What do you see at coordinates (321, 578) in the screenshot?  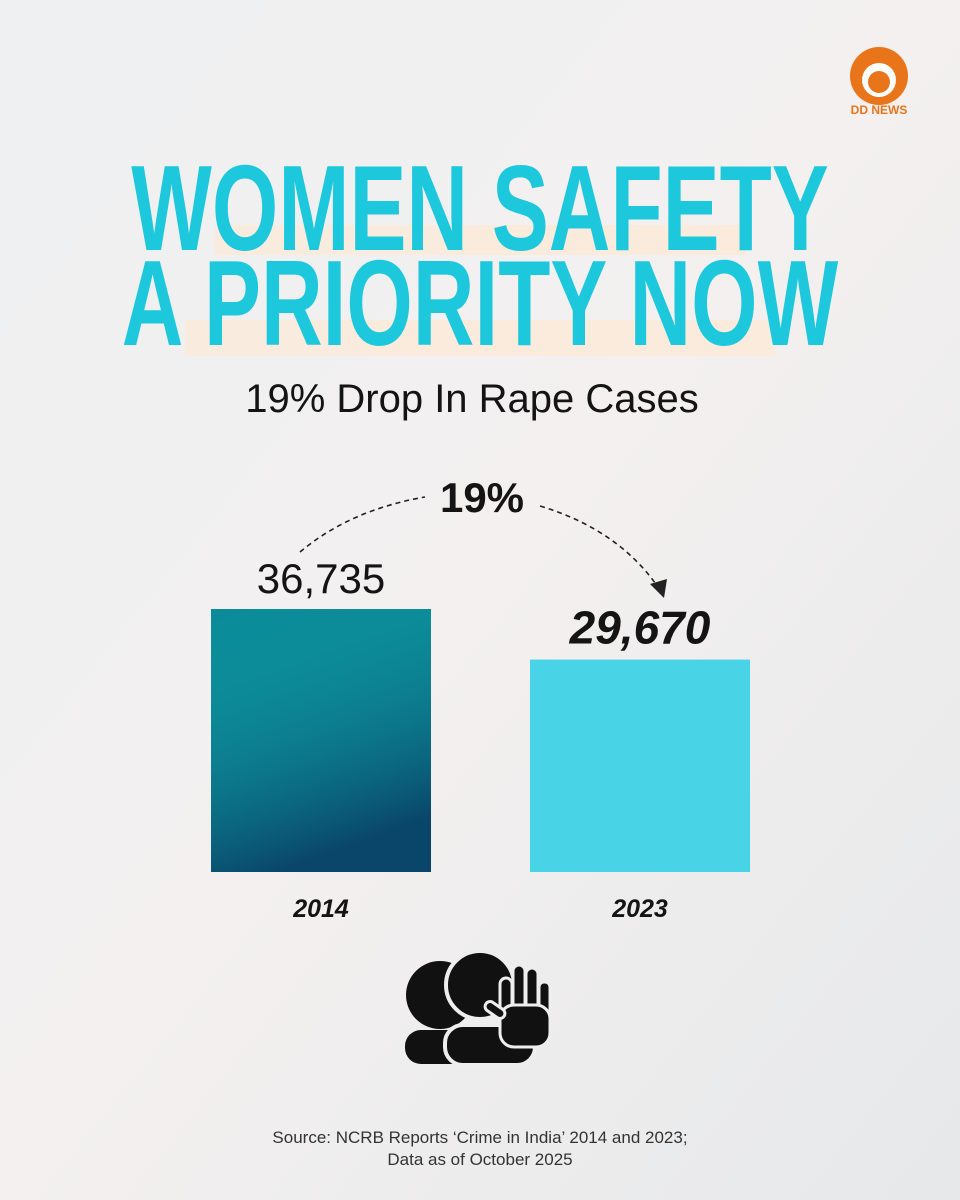 I see `value-label: 36,735` at bounding box center [321, 578].